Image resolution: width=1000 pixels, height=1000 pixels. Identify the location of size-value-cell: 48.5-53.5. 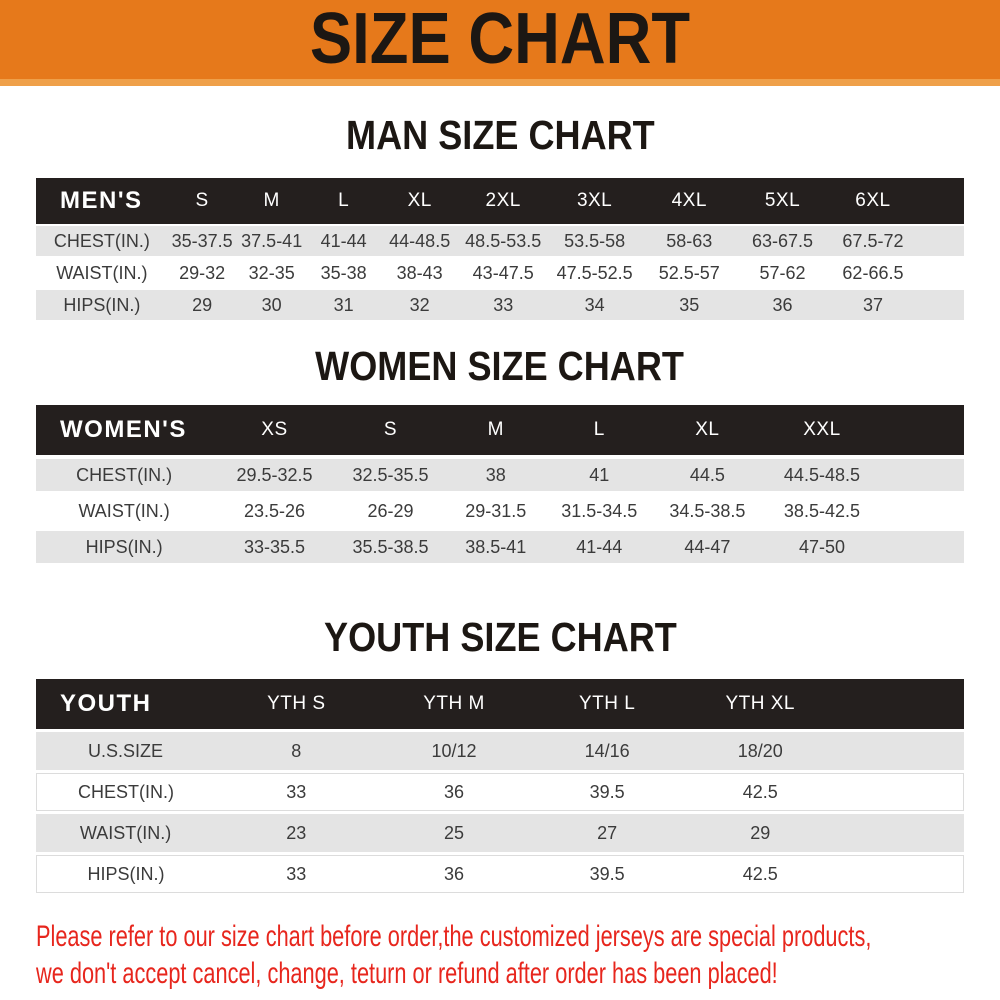
(503, 241).